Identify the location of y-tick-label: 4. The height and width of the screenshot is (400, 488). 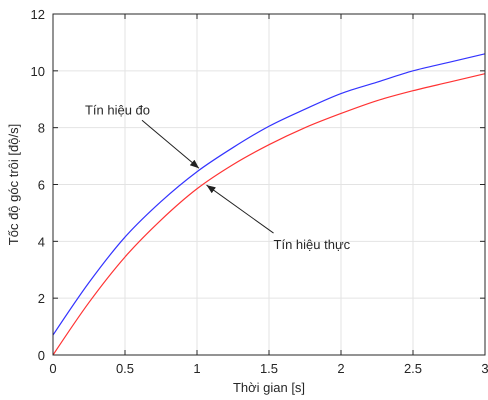
(41, 242).